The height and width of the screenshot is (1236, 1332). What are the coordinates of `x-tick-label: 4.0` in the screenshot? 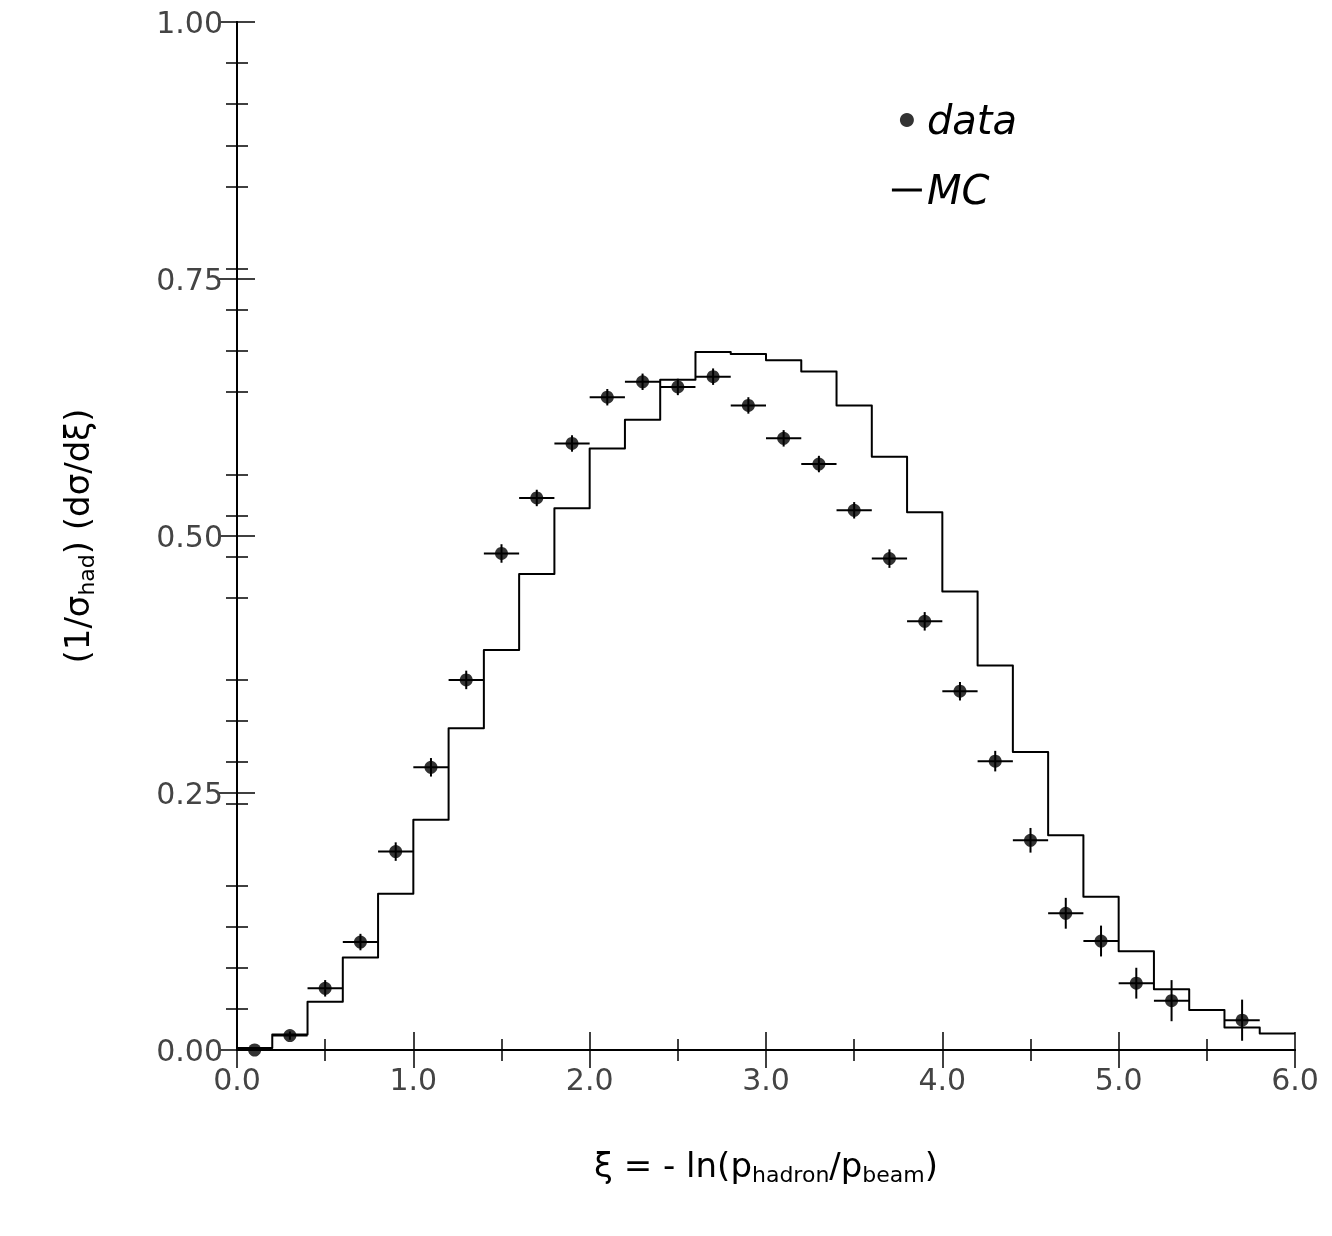 It's located at (942, 1079).